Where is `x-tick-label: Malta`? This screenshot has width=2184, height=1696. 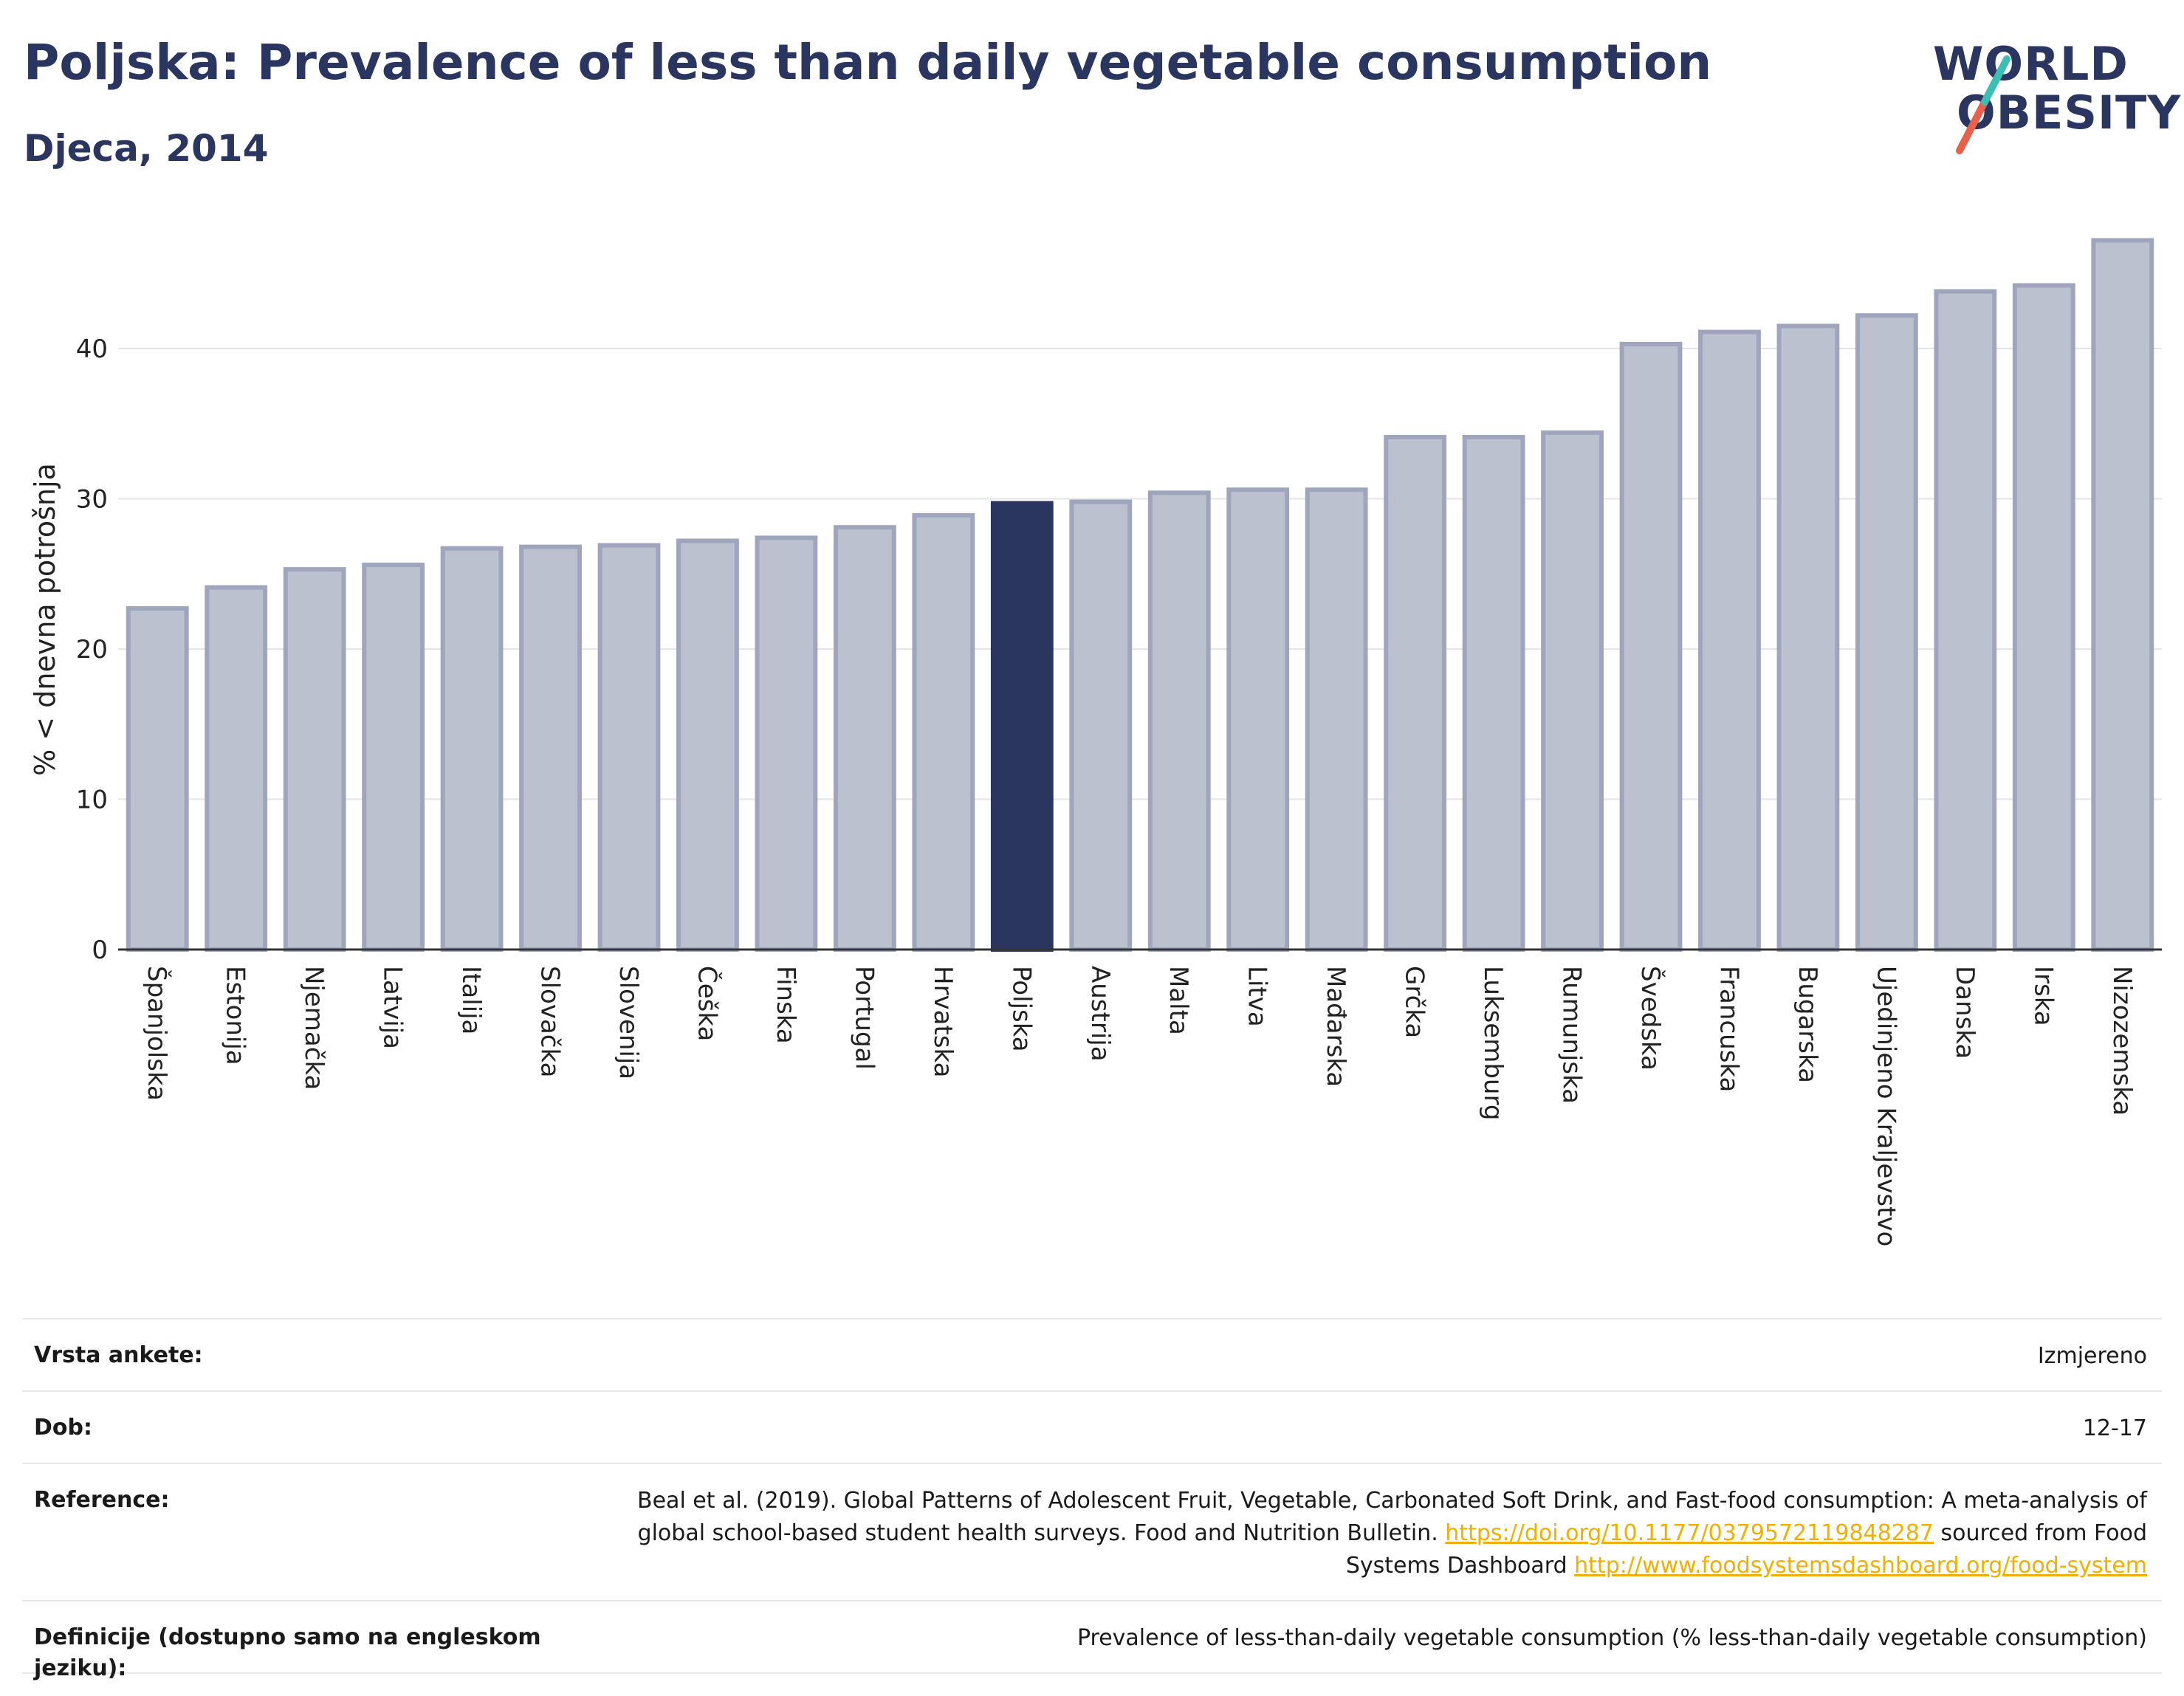 x-tick-label: Malta is located at coordinates (1178, 1000).